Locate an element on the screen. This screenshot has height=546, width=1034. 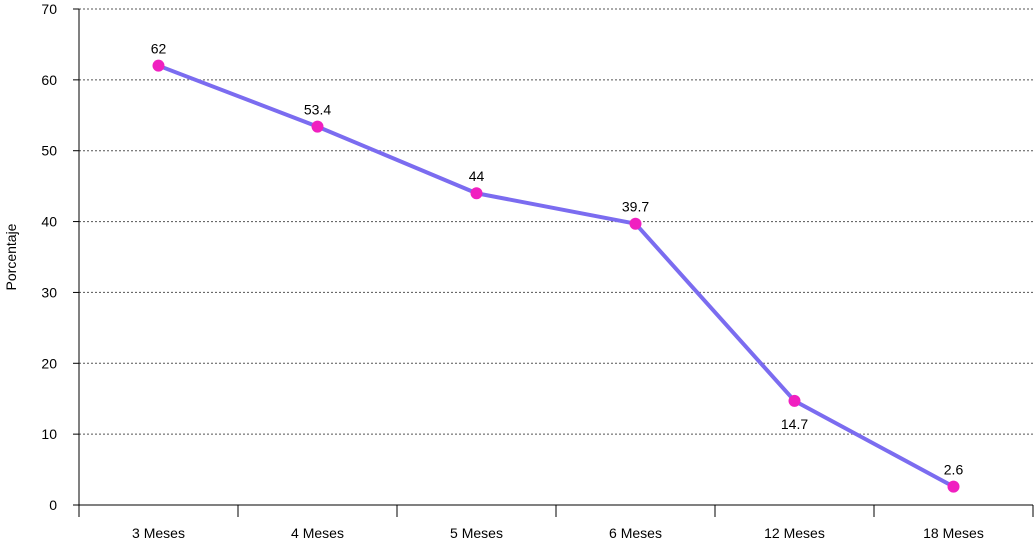
x-tick-label: 6 Meses is located at coordinates (635, 533).